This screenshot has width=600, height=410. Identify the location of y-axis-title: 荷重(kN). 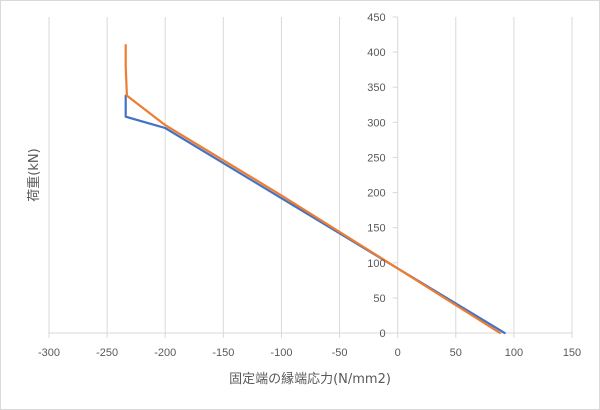
(34, 174).